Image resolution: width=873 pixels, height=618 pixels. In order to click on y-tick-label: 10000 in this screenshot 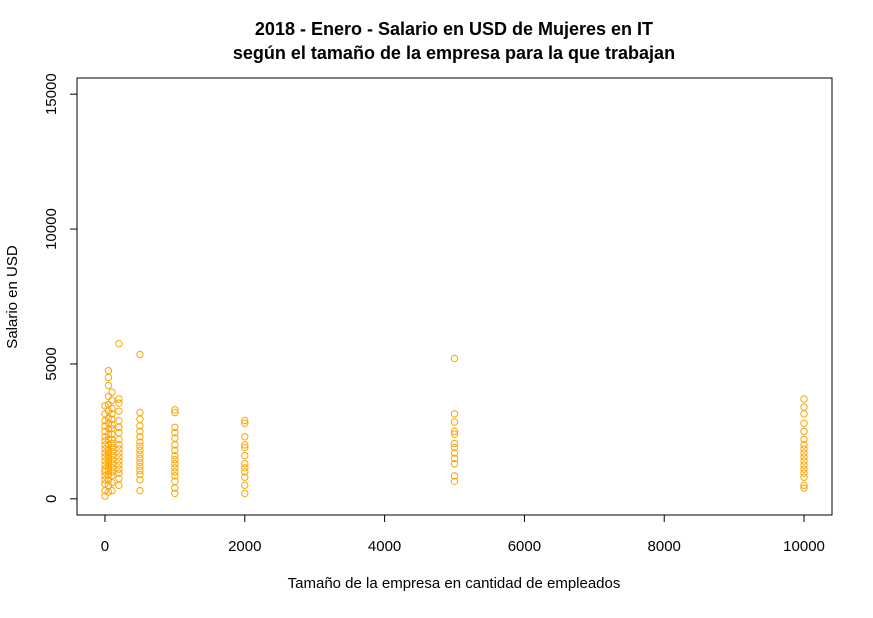, I will do `click(51, 229)`.